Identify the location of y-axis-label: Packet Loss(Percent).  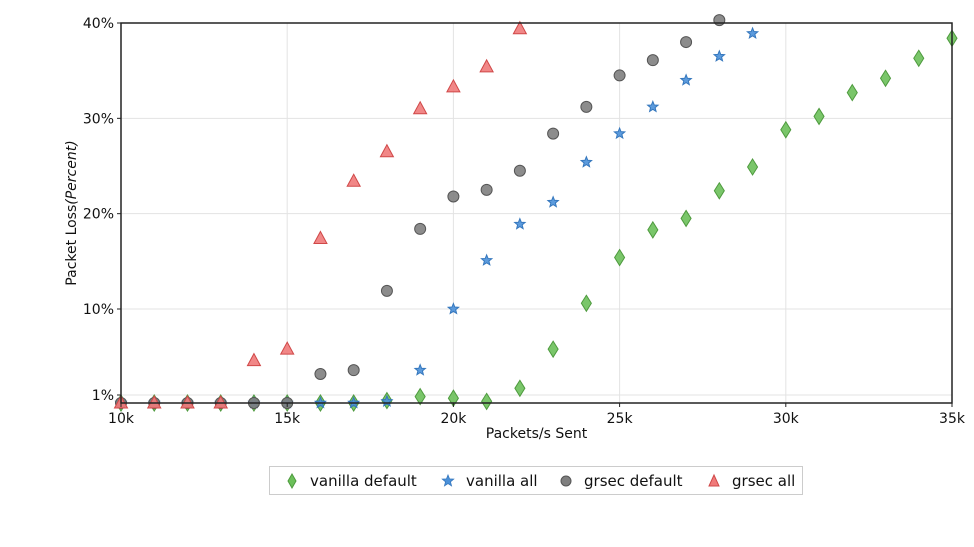
(72, 212).